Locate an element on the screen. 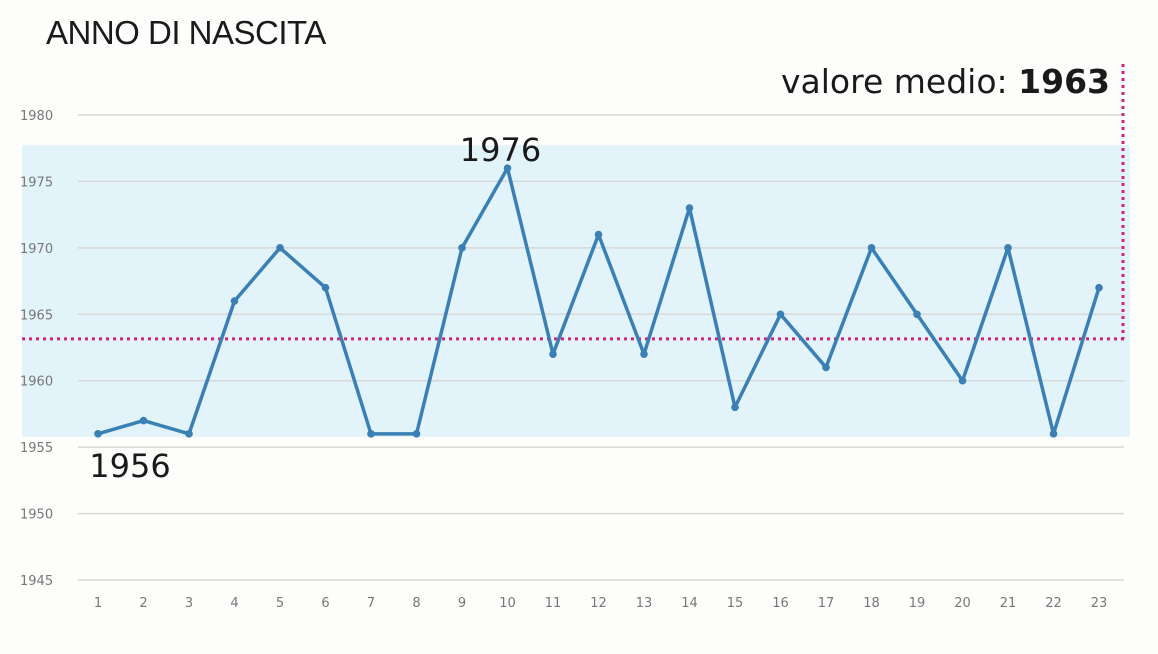 This screenshot has height=654, width=1158. x-tick-label: 16 is located at coordinates (780, 603).